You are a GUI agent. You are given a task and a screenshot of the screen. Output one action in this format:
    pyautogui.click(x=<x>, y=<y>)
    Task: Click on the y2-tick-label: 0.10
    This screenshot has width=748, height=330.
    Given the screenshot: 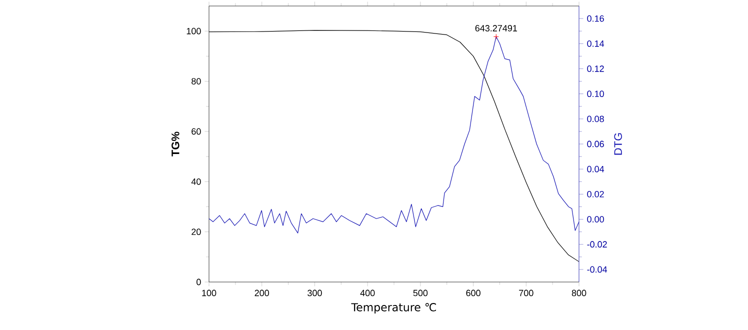 What is the action you would take?
    pyautogui.click(x=595, y=94)
    